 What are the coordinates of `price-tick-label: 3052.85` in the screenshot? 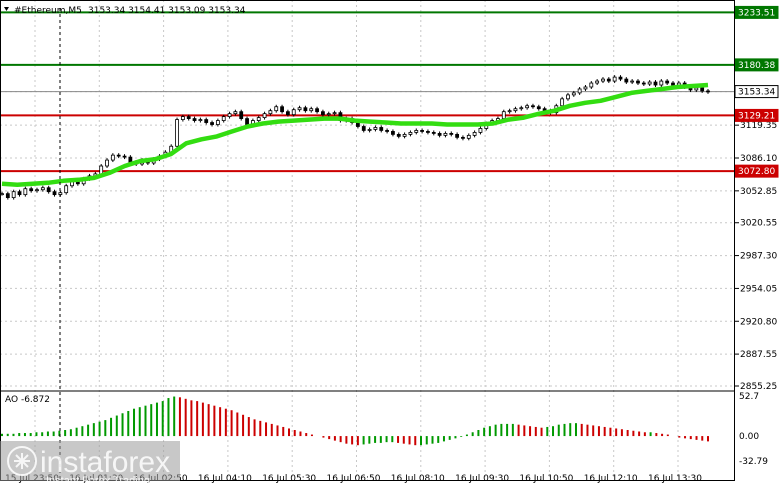 It's located at (758, 192).